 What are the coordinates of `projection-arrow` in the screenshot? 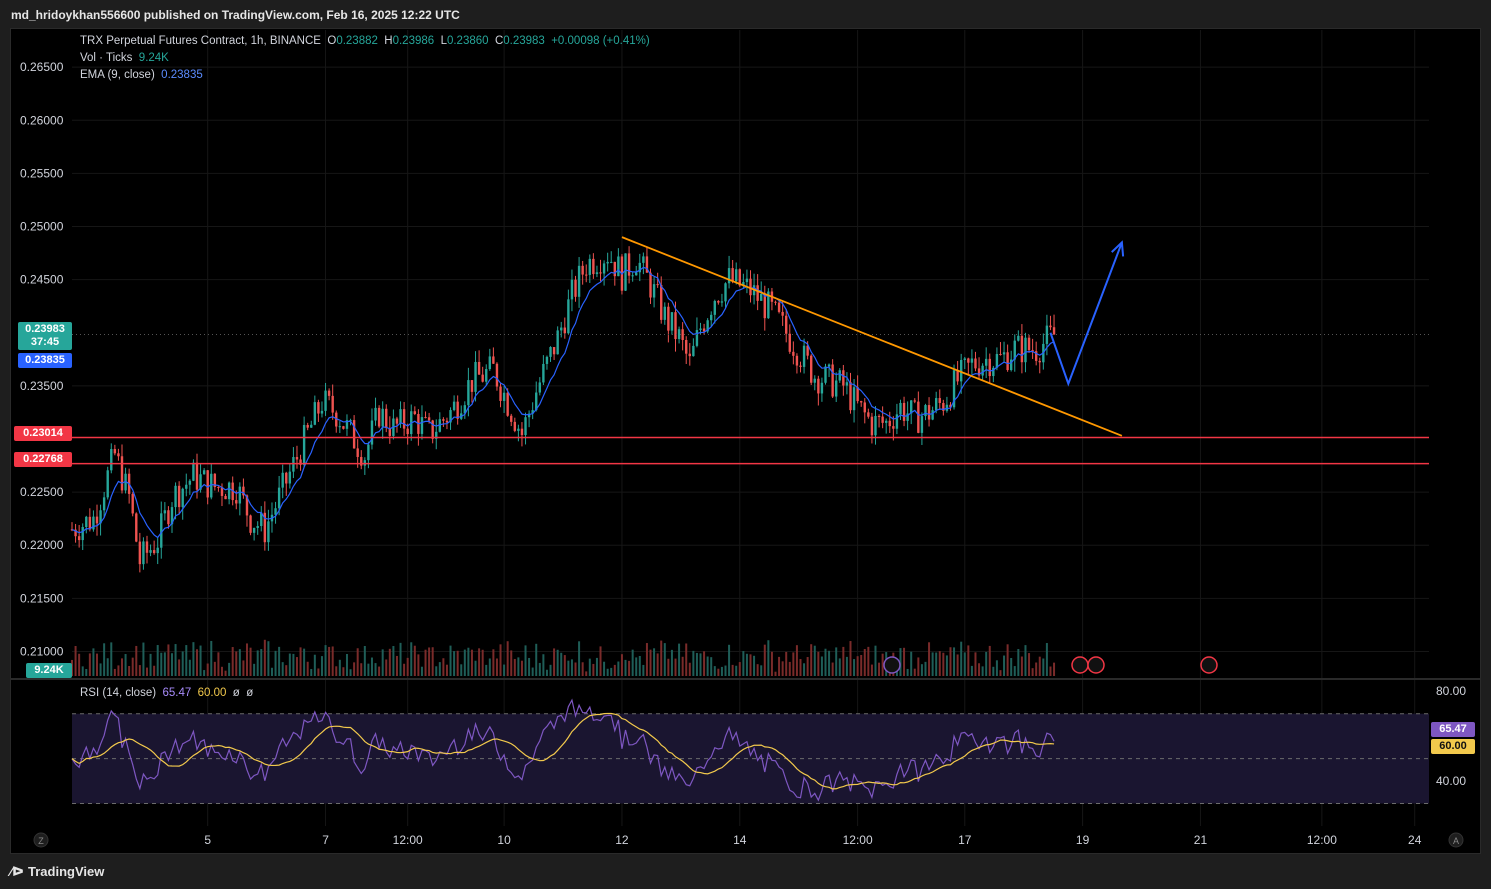 It's located at (1086, 314).